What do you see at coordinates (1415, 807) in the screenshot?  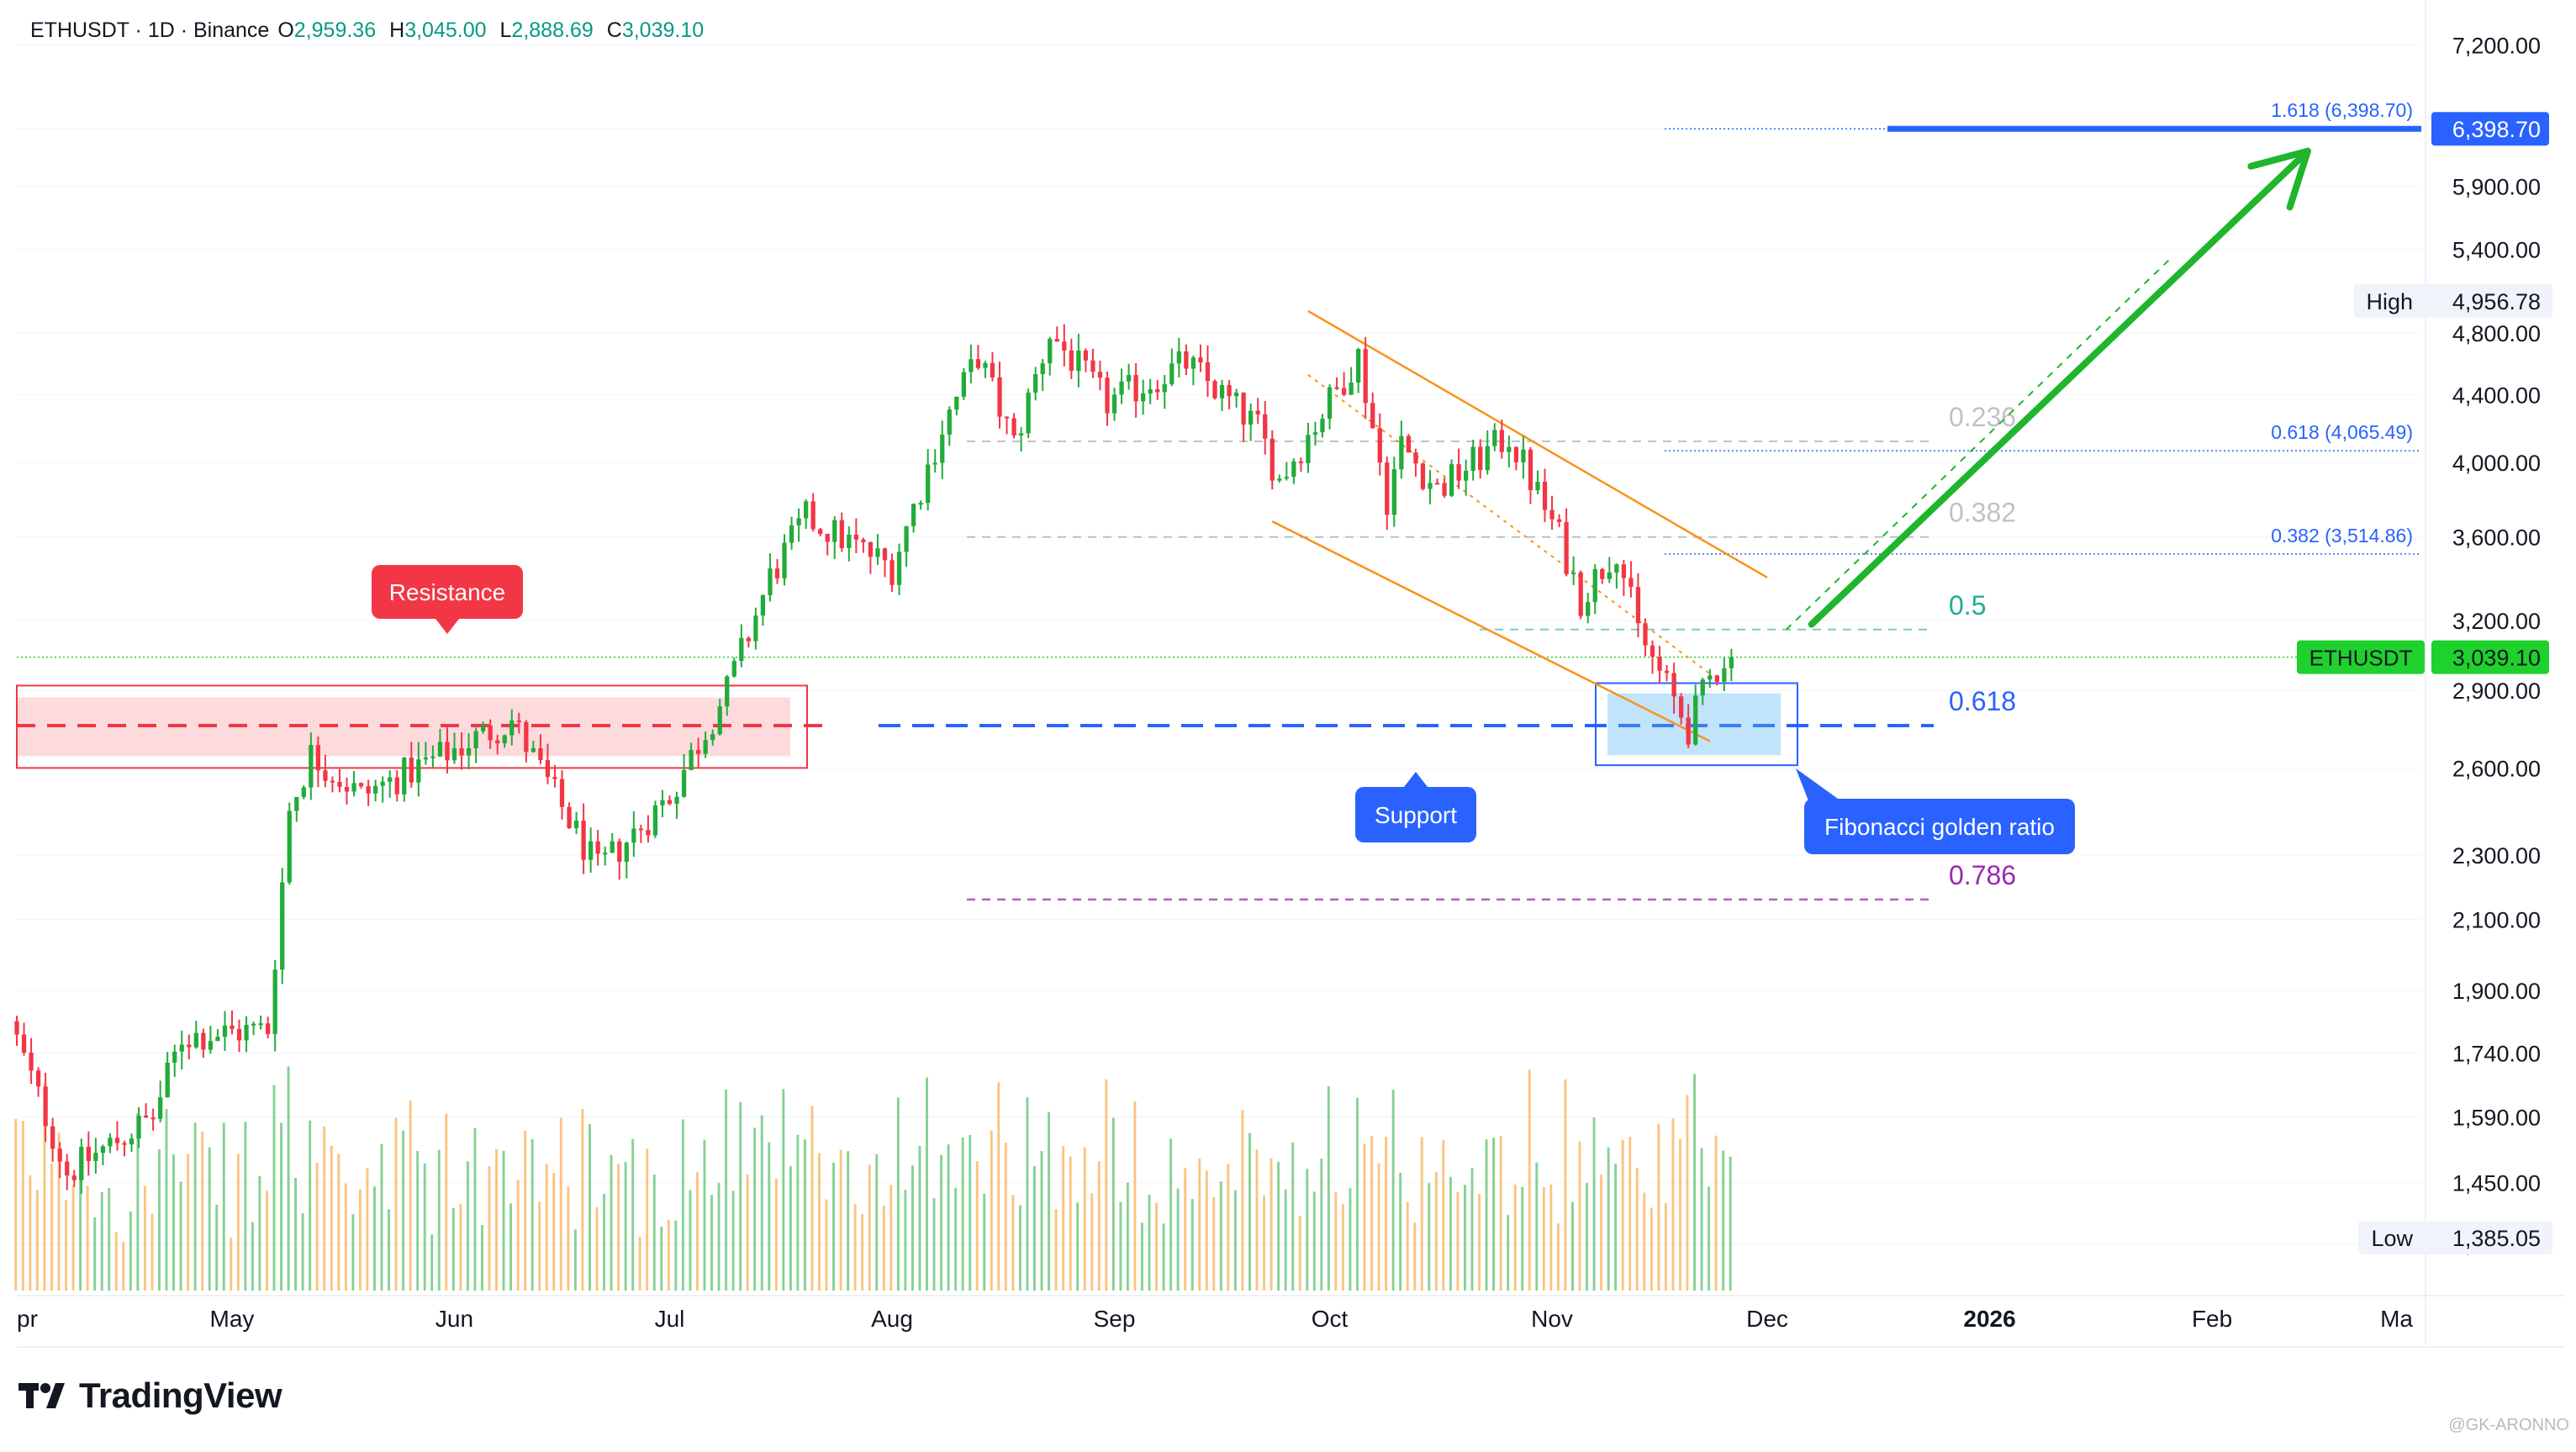 I see `support-callout: Support` at bounding box center [1415, 807].